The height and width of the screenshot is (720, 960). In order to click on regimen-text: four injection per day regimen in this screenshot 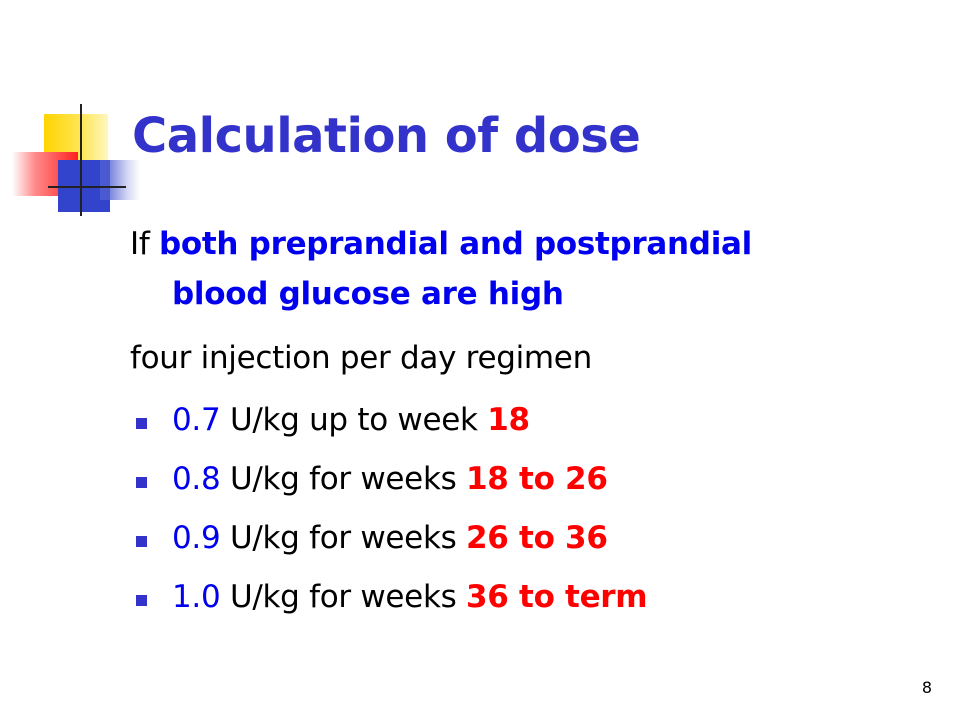, I will do `click(361, 358)`.